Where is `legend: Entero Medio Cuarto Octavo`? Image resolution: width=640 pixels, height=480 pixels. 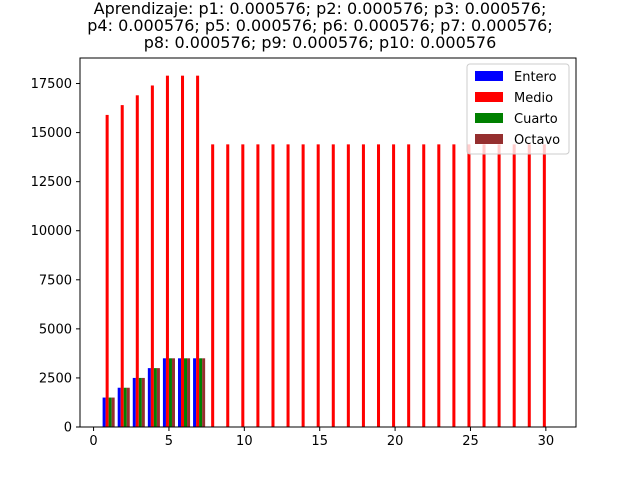
legend: Entero Medio Cuarto Octavo is located at coordinates (518, 109).